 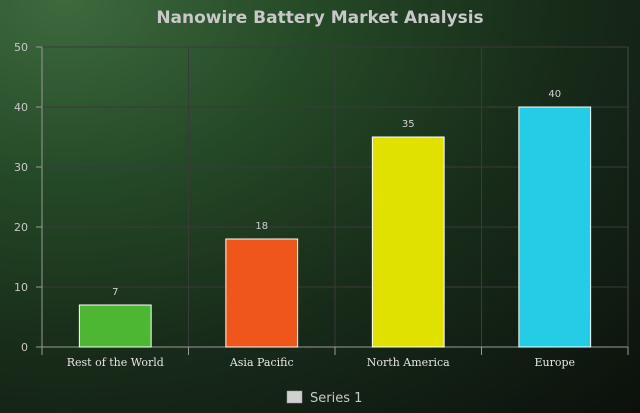 I want to click on y-tick-label: 50, so click(x=21, y=47).